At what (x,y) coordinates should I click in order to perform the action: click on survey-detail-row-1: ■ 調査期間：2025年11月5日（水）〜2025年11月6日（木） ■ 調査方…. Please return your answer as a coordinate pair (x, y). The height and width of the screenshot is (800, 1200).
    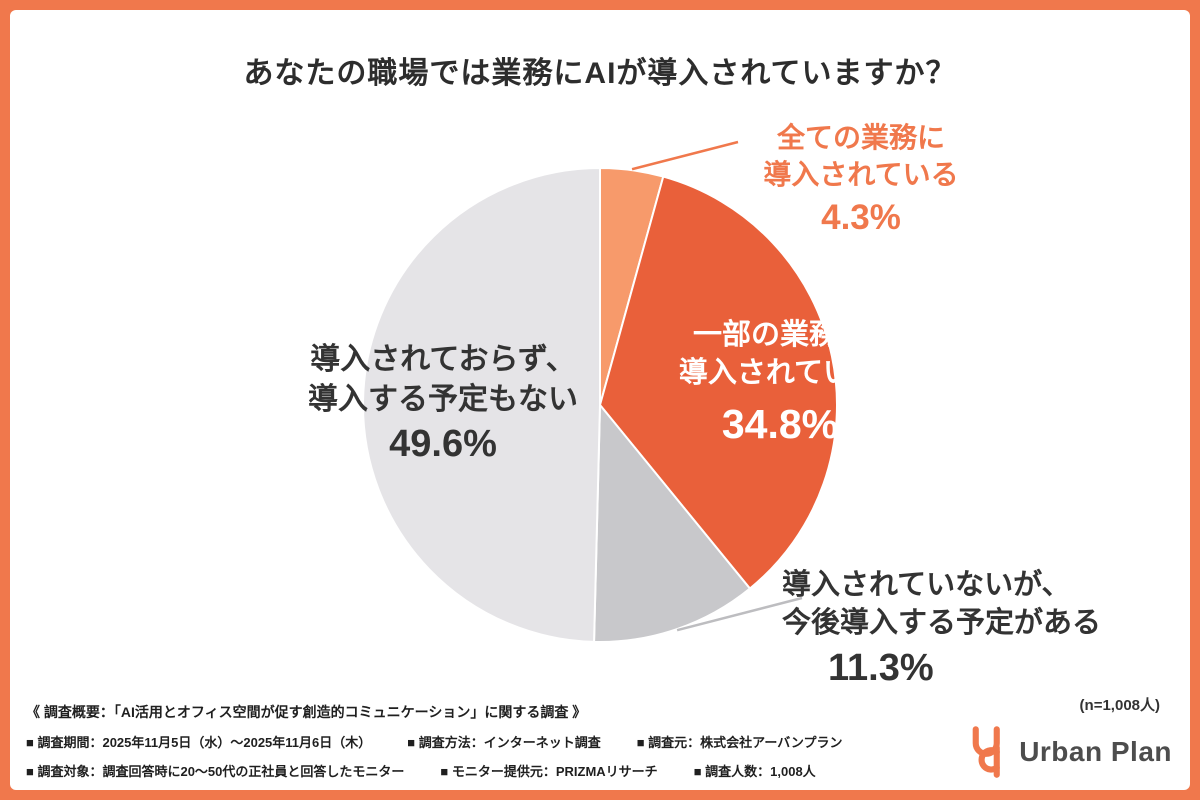
    Looking at the image, I should click on (434, 741).